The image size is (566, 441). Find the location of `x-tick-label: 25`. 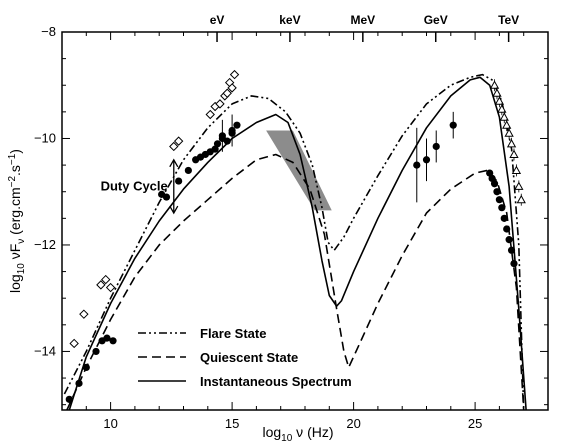

x-tick-label: 25 is located at coordinates (475, 423).